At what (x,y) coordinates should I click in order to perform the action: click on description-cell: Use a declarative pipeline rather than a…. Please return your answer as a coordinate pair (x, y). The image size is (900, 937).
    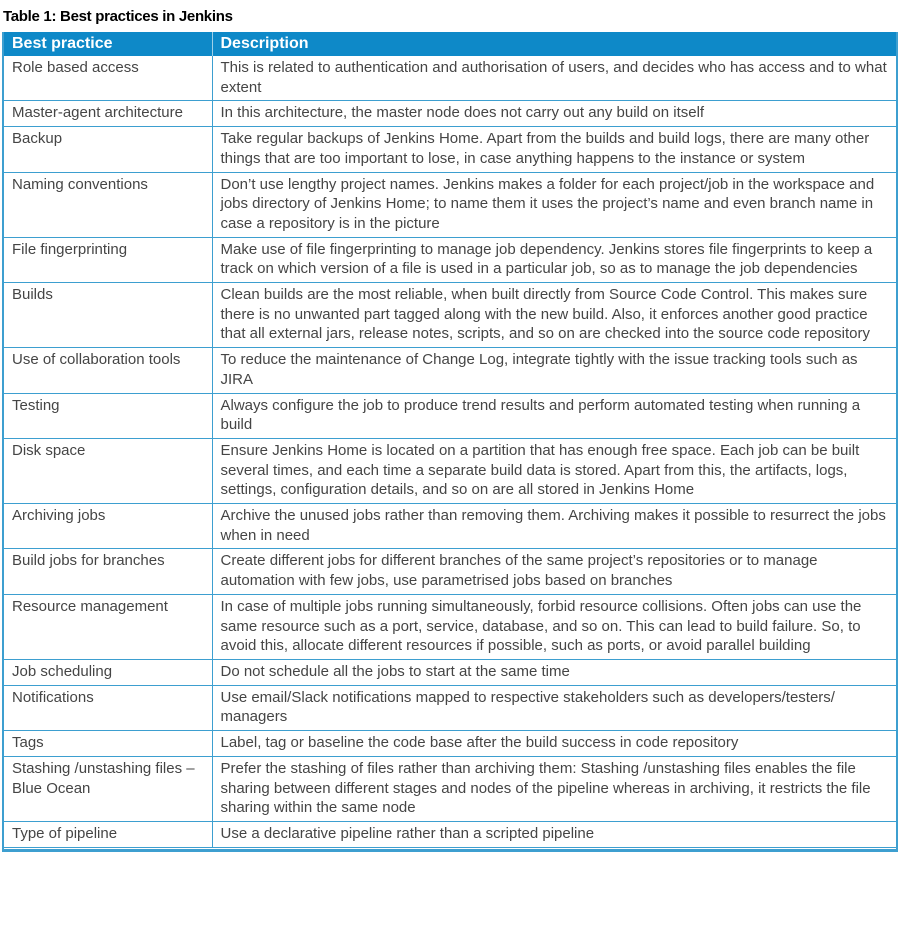
    Looking at the image, I should click on (553, 834).